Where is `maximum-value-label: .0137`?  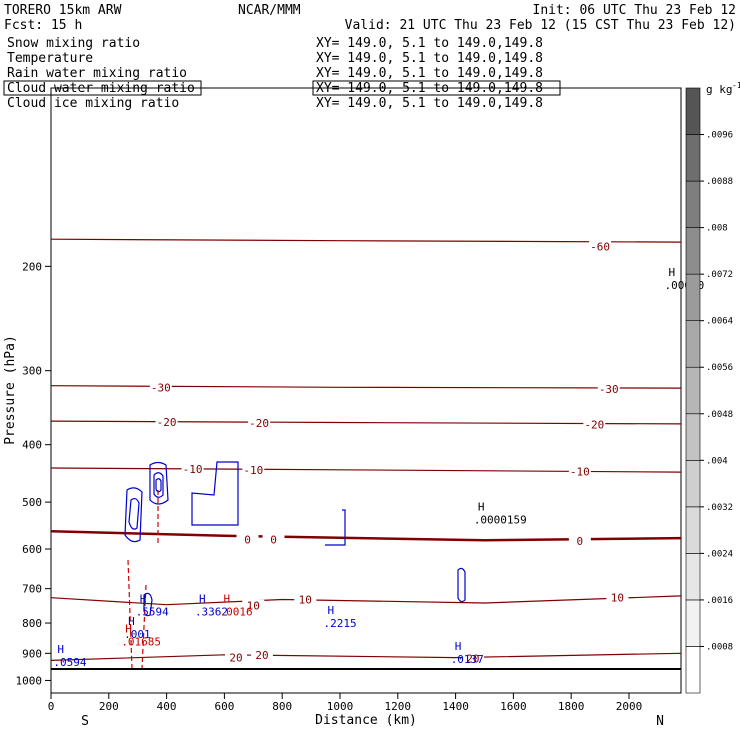 maximum-value-label: .0137 is located at coordinates (467, 659).